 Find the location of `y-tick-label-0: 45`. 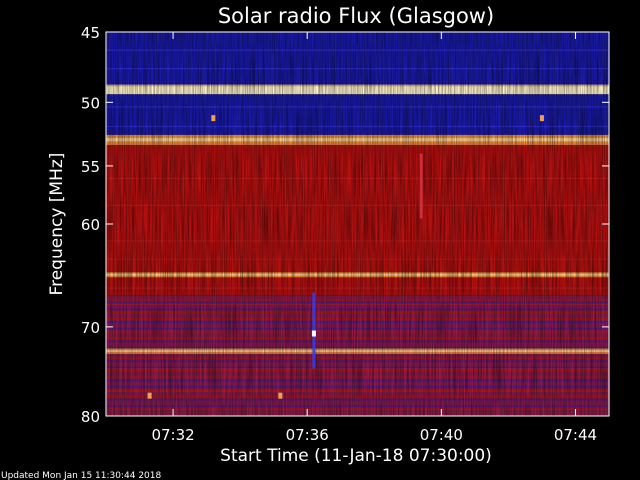

y-tick-label-0: 45 is located at coordinates (90, 33).